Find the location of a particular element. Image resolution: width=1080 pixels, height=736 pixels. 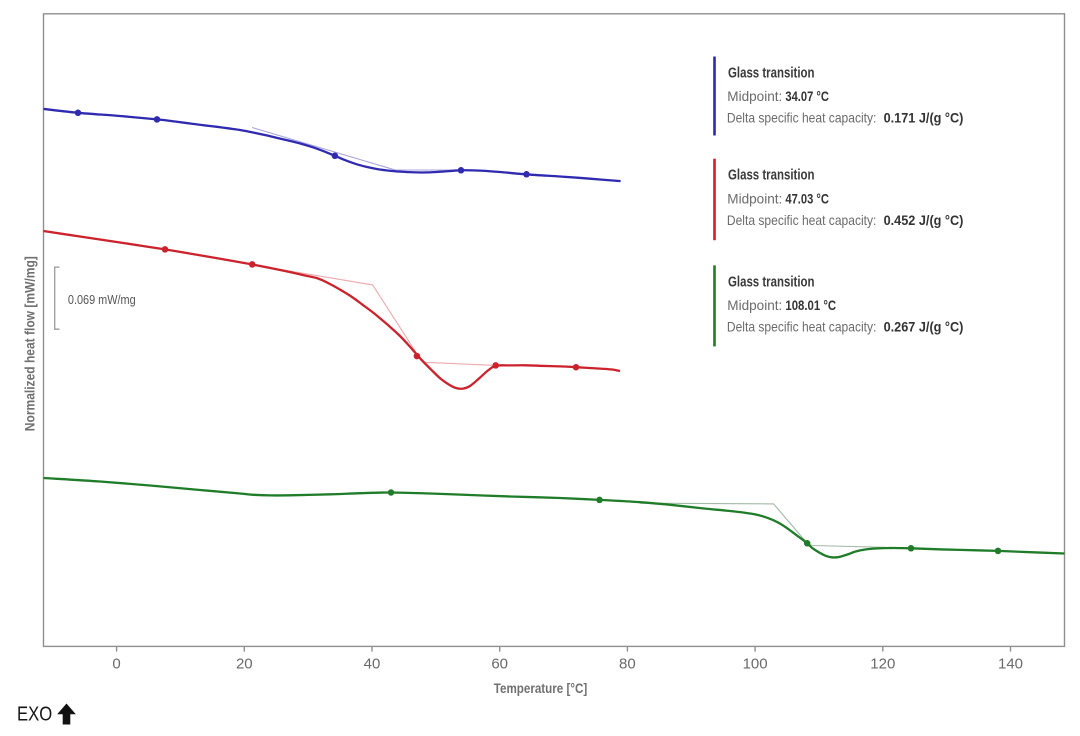

svg-text: 60 is located at coordinates (499, 664).